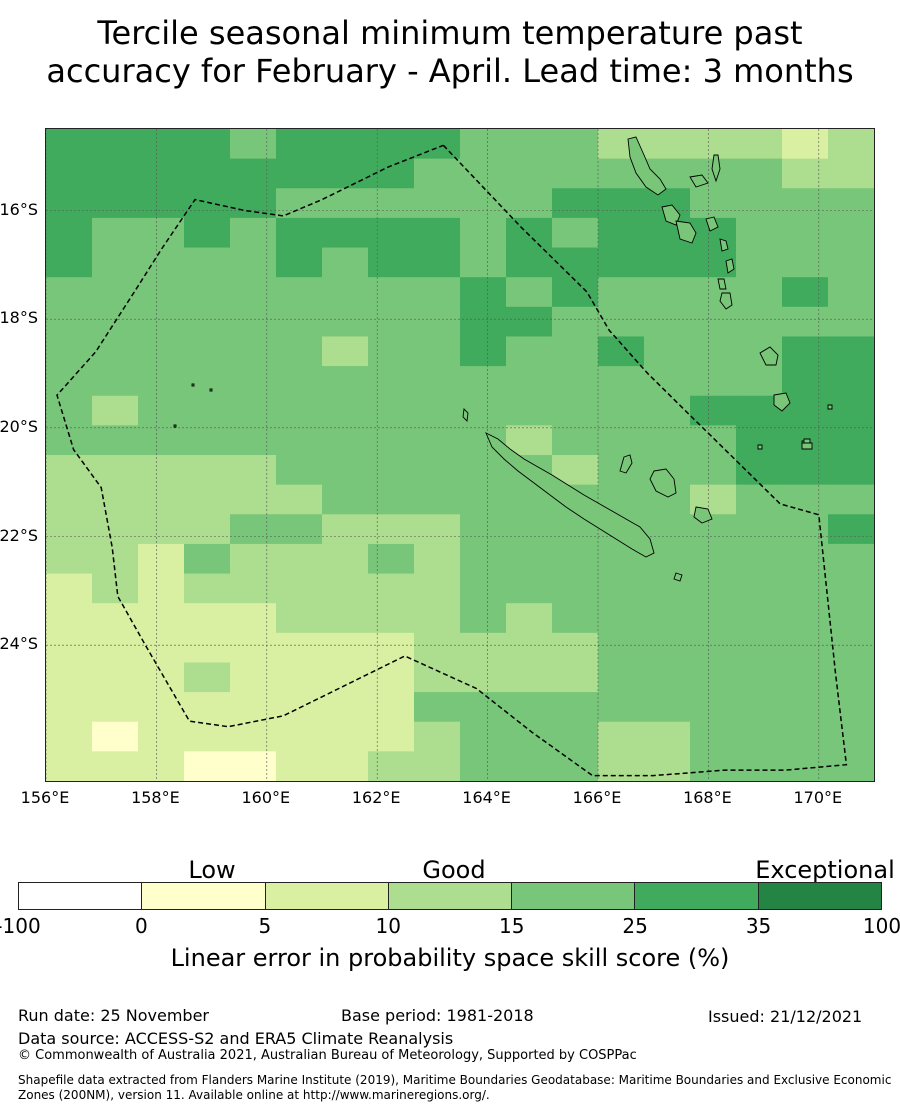  I want to click on colorbar-tick-label: -100, so click(20, 926).